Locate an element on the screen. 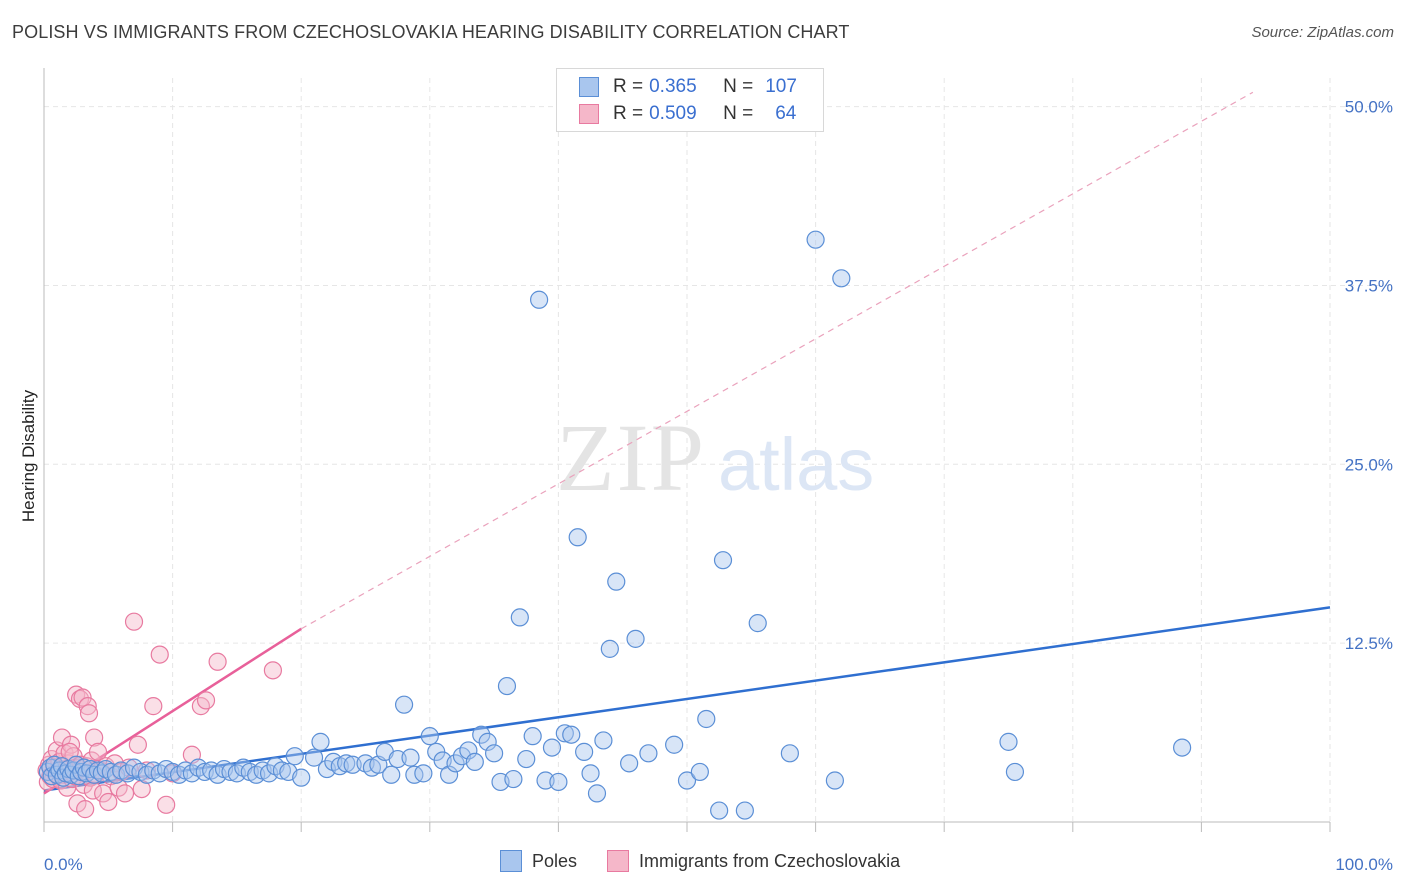 The image size is (1406, 892). bottom-legend-poles: Poles is located at coordinates (538, 861).